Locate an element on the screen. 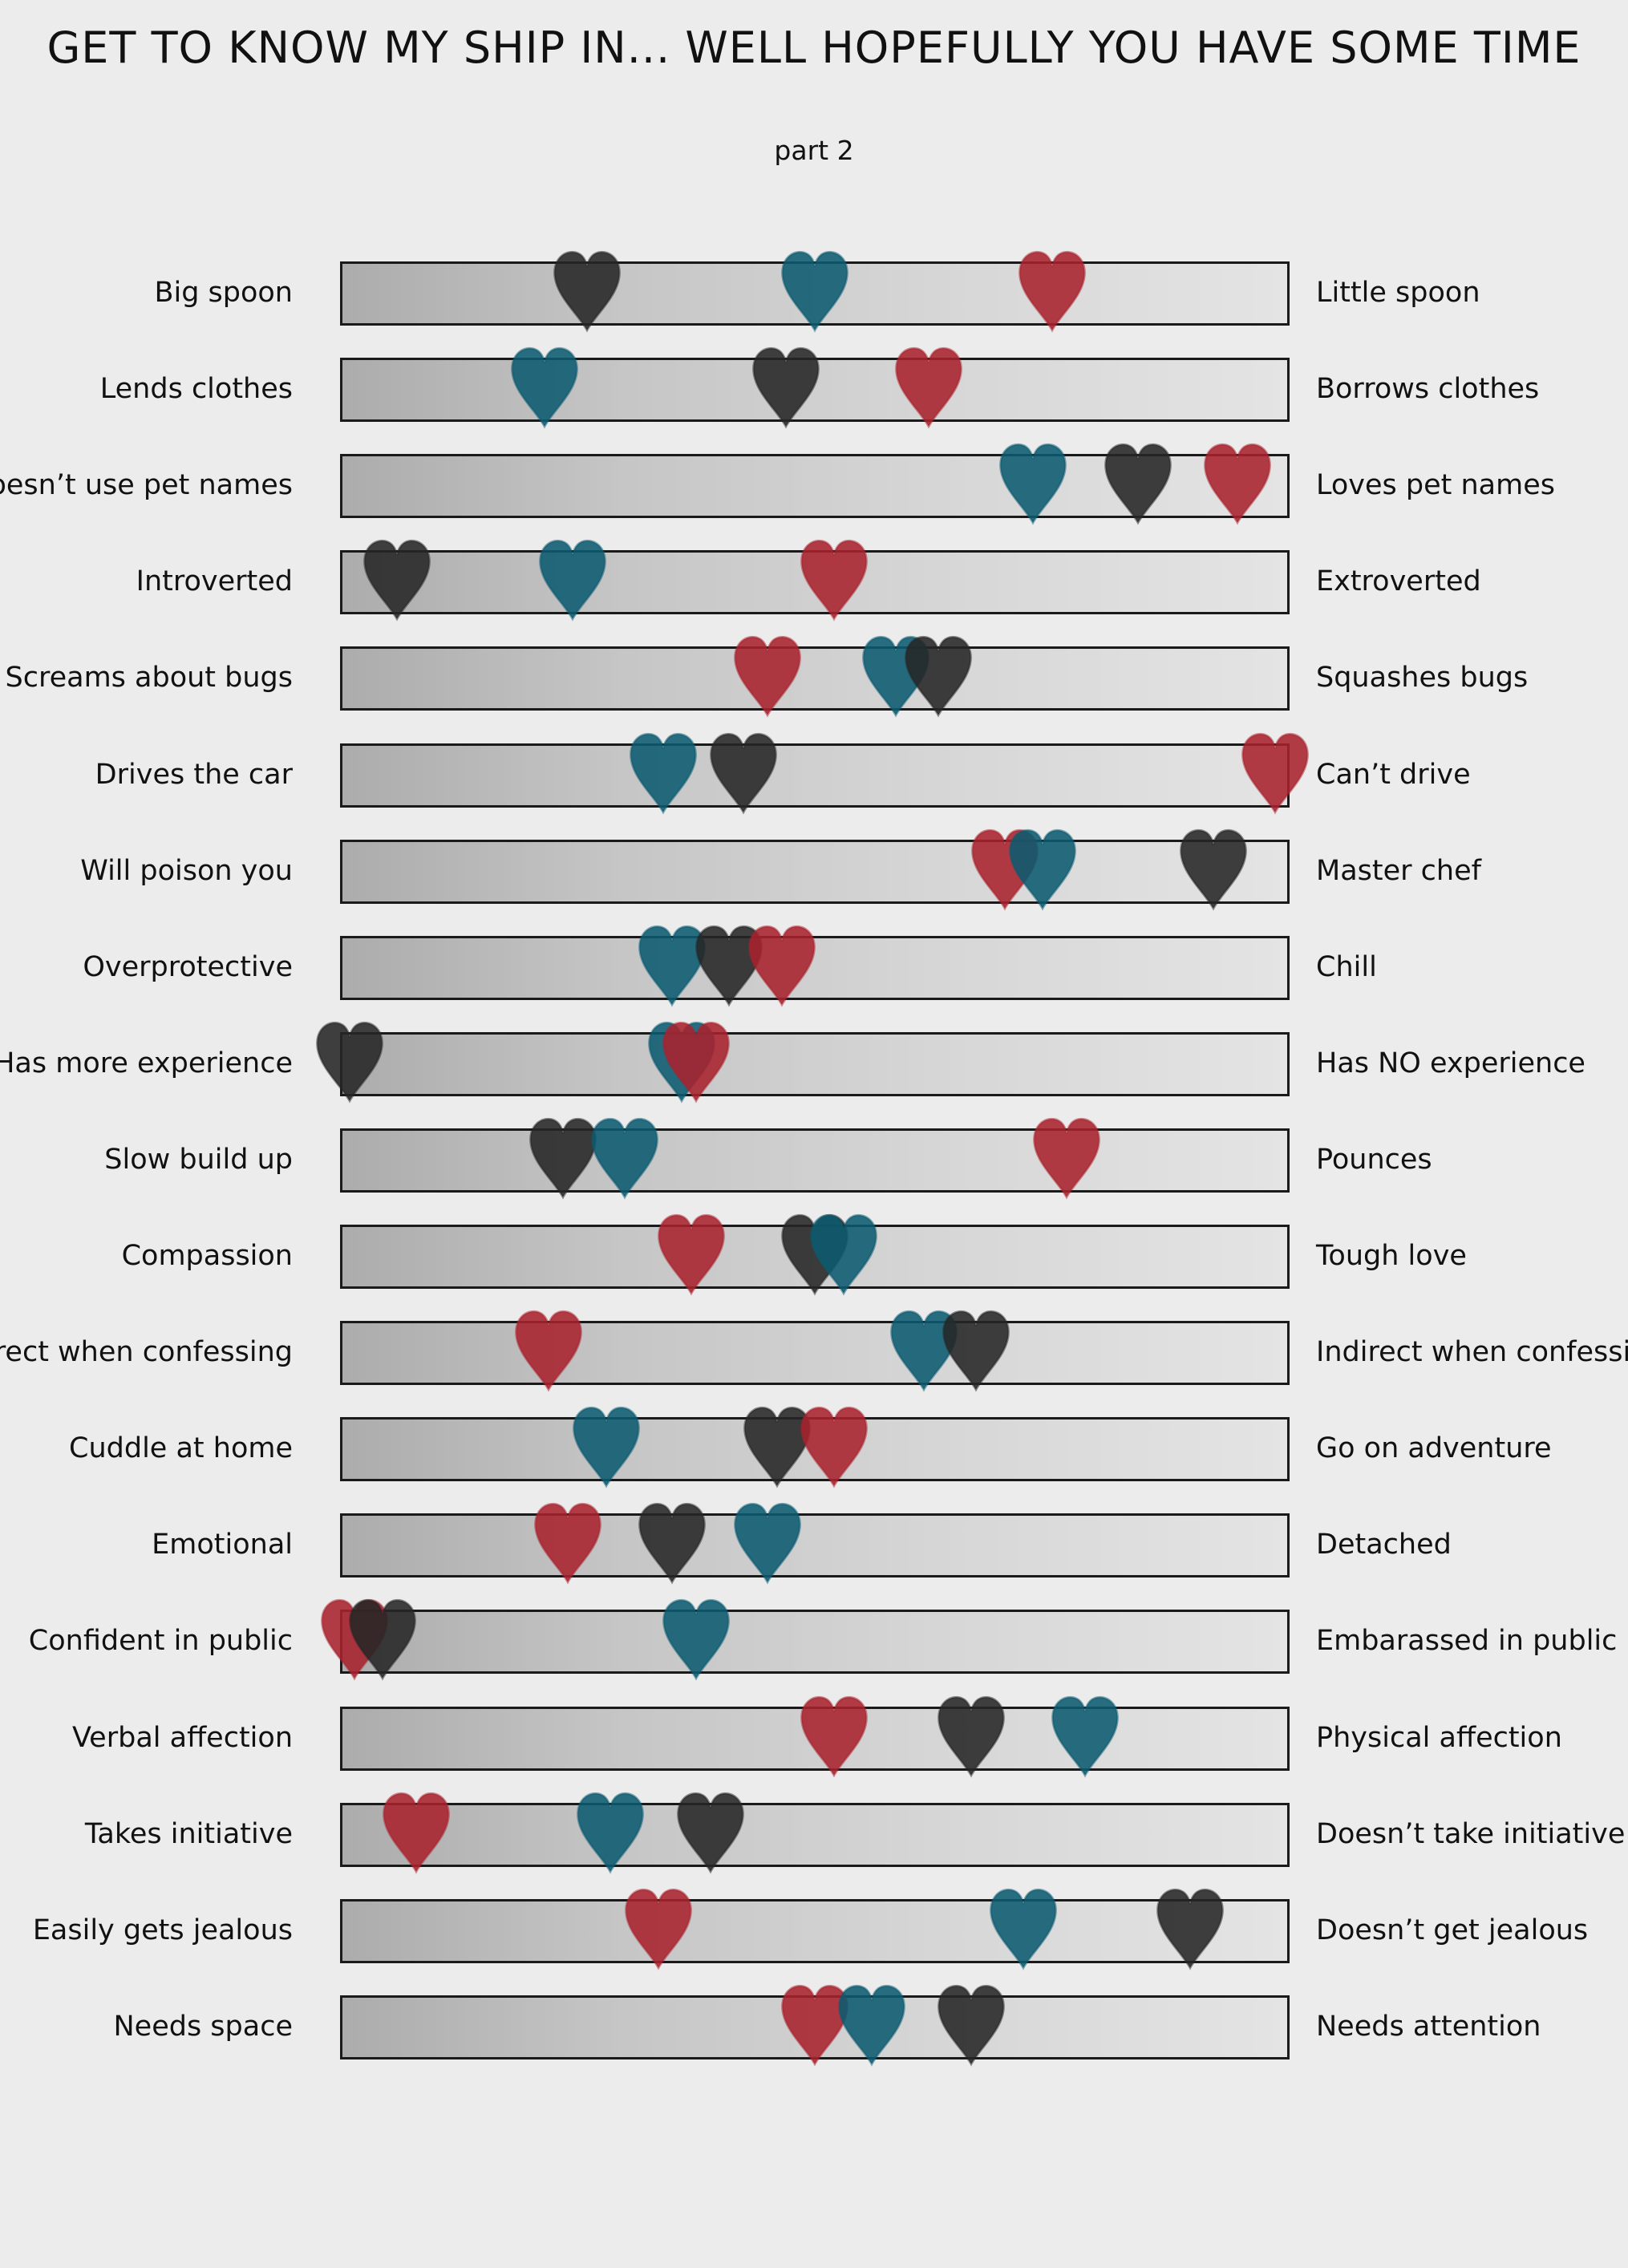 The height and width of the screenshot is (2268, 1628). slider-row: Screams about bugs Squashes bugs is located at coordinates (814, 677).